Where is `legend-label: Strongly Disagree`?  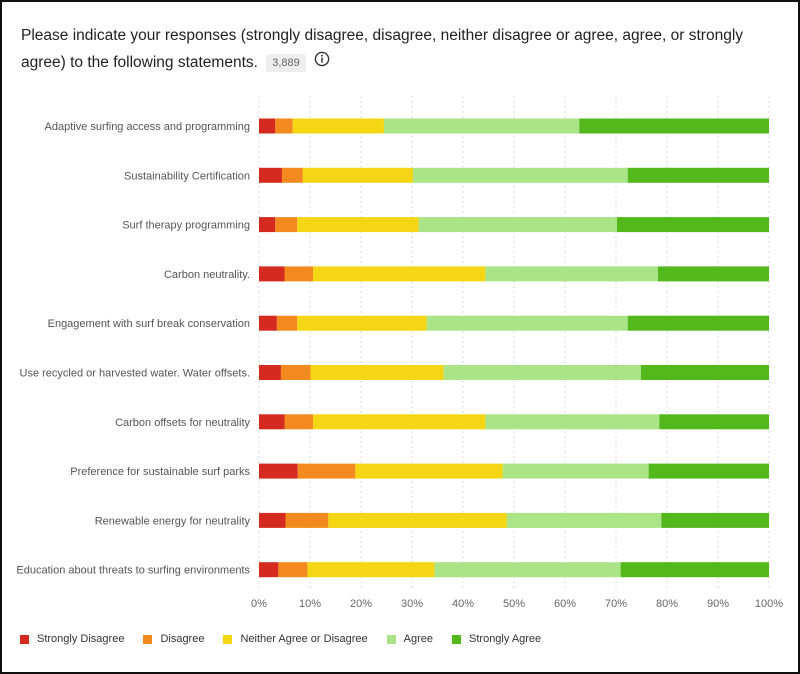 legend-label: Strongly Disagree is located at coordinates (81, 639).